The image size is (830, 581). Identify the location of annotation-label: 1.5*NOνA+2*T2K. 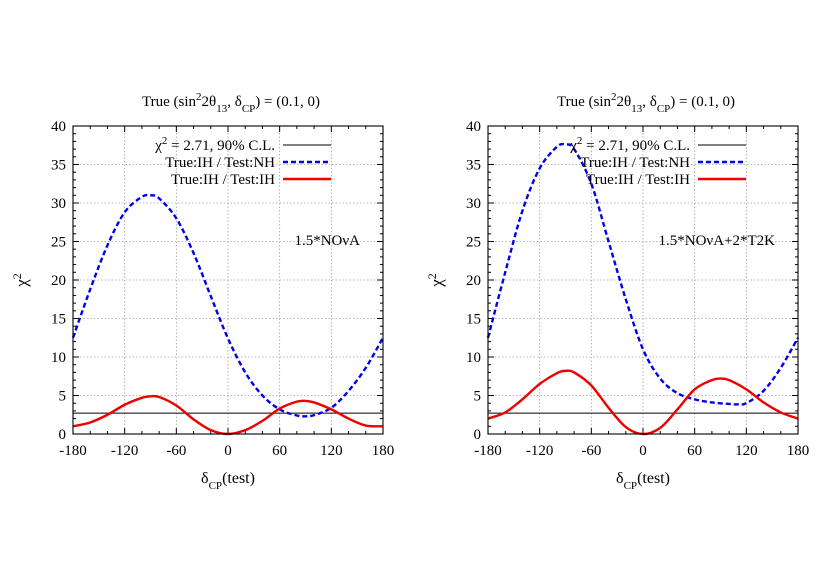
(717, 241).